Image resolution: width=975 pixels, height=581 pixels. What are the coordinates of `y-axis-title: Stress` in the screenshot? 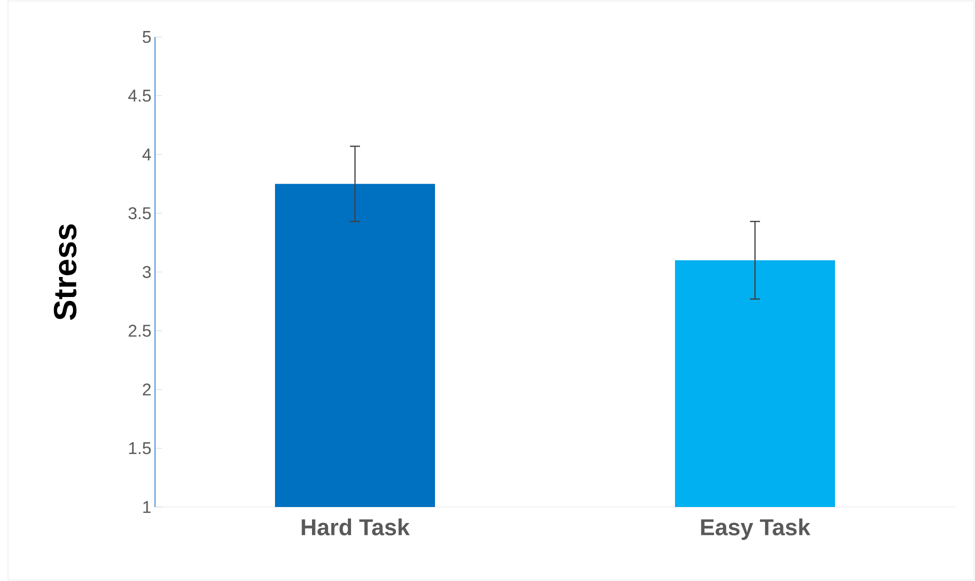 It's located at (65, 272).